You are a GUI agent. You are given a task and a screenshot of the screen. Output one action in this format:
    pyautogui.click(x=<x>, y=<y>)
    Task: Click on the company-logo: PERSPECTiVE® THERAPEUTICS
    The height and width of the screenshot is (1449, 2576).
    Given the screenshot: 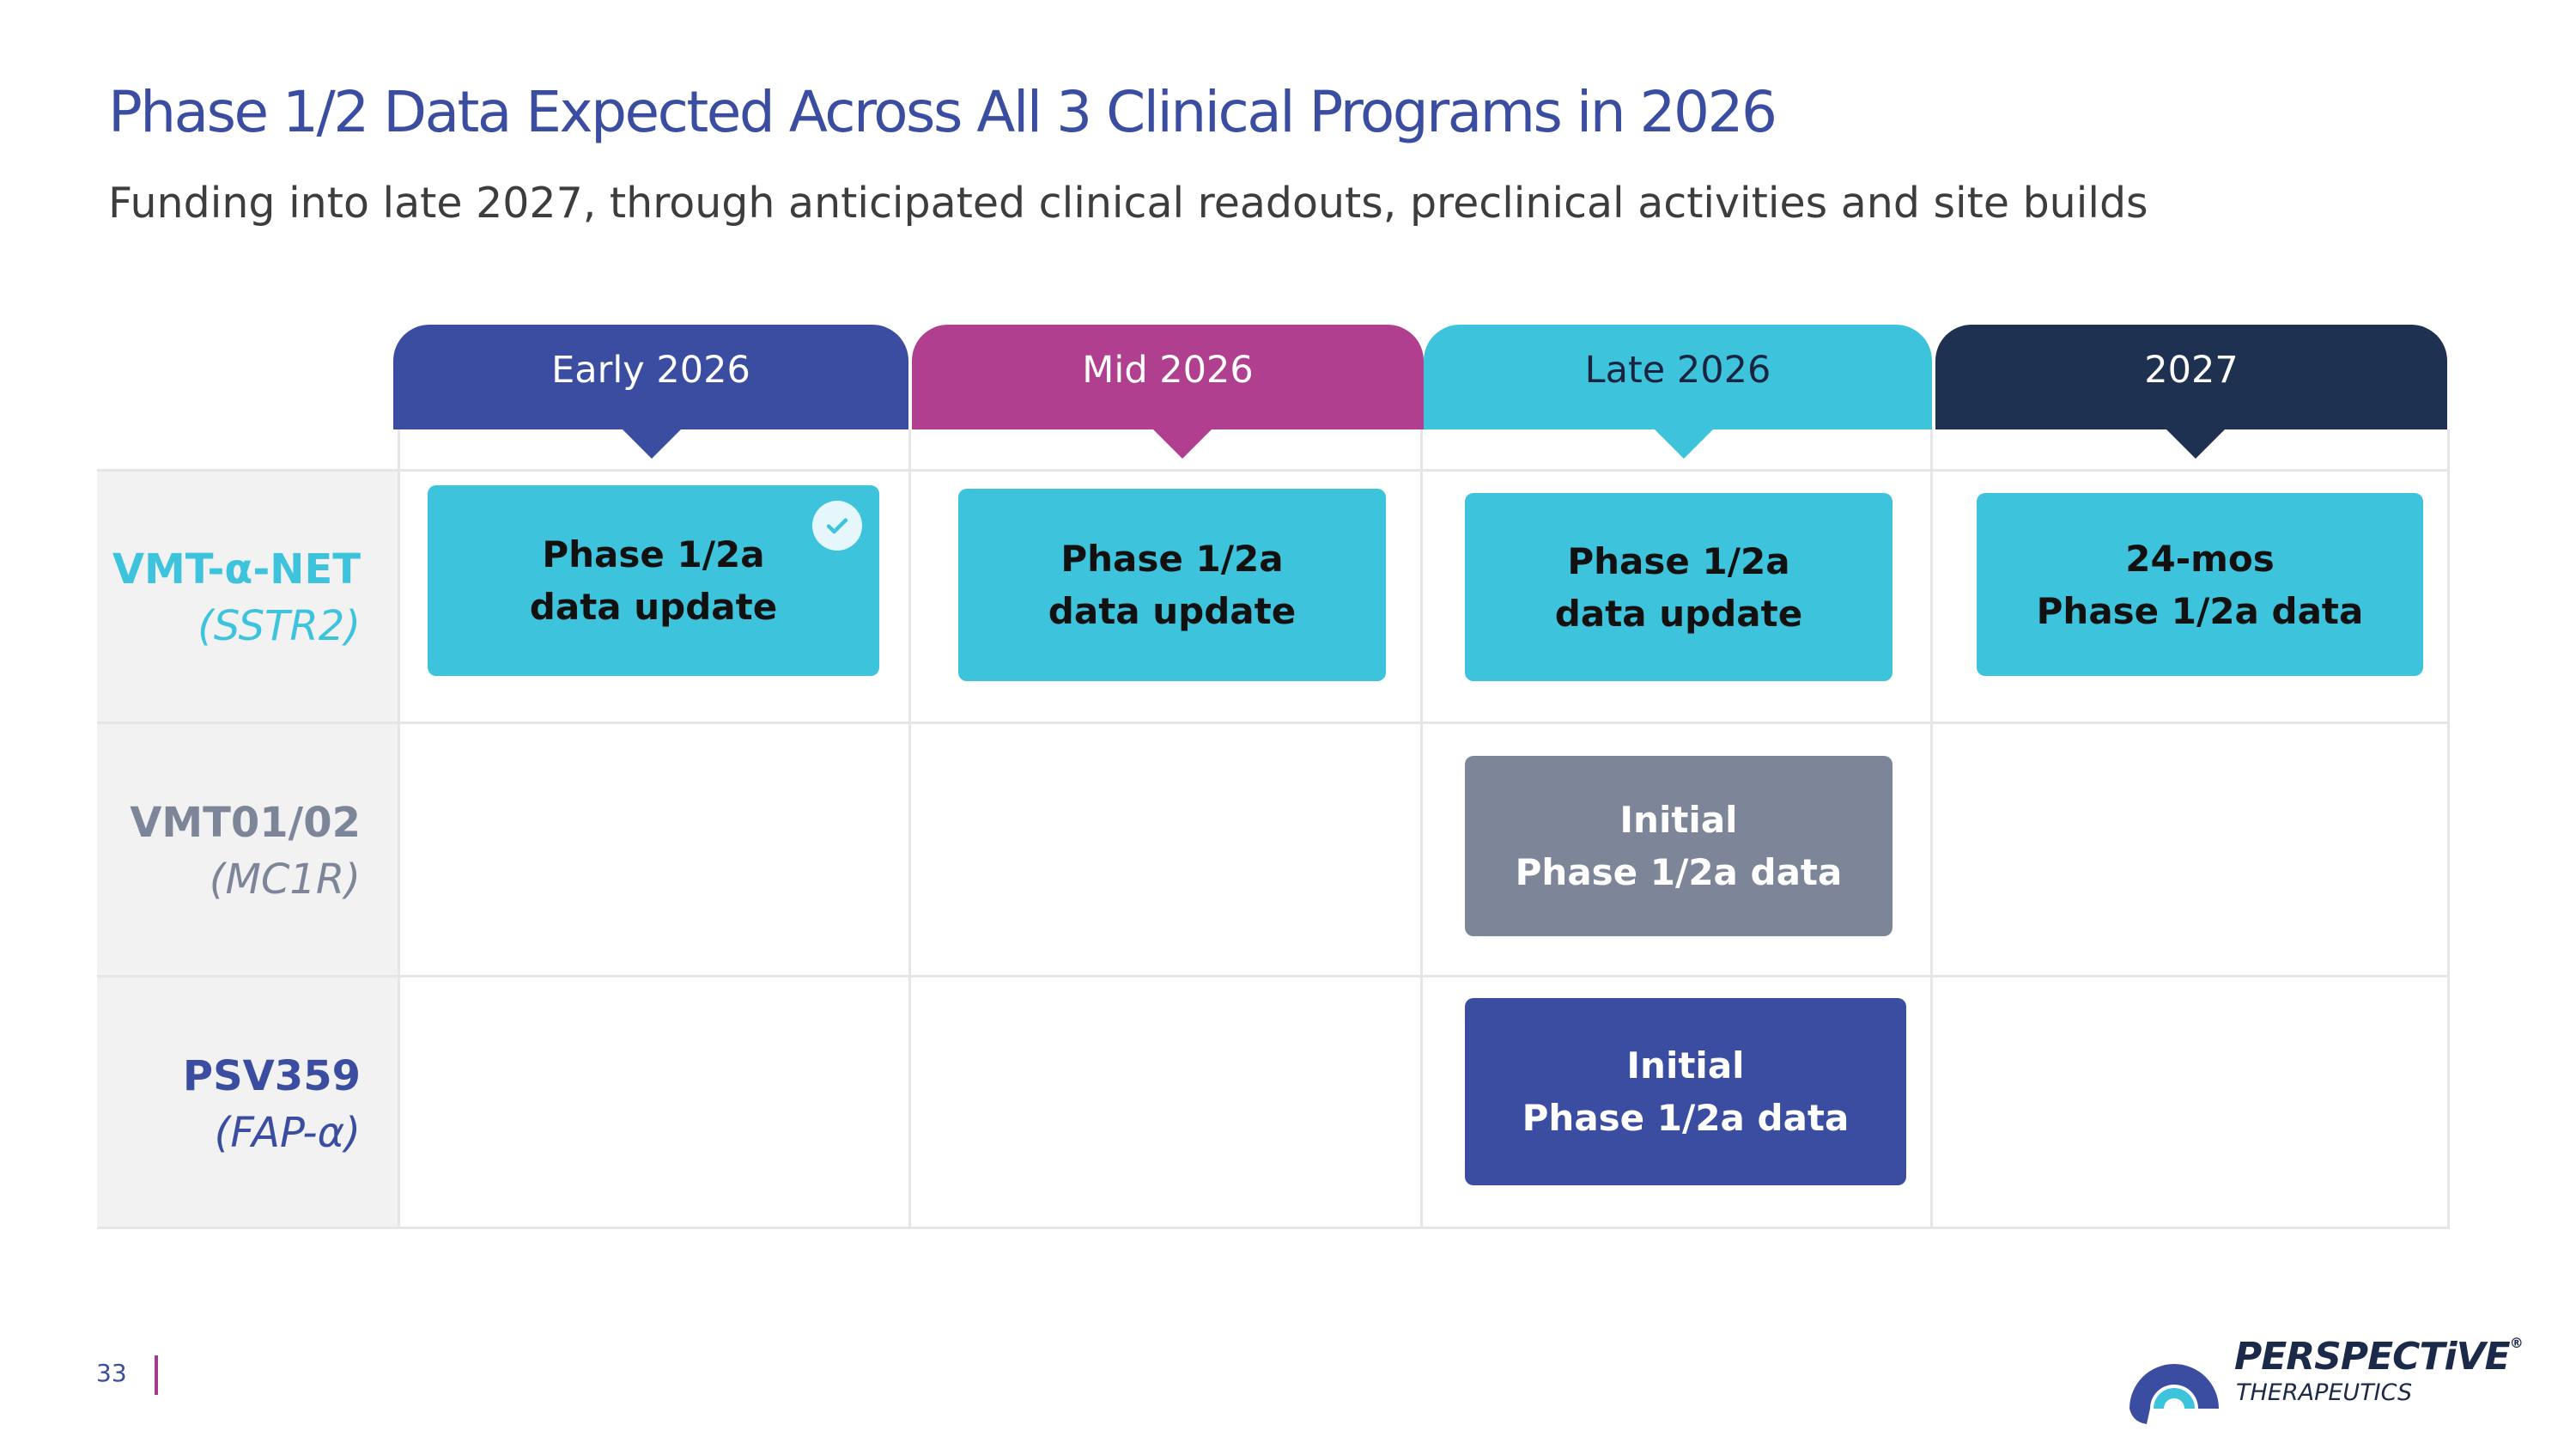 What is the action you would take?
    pyautogui.click(x=2323, y=1374)
    